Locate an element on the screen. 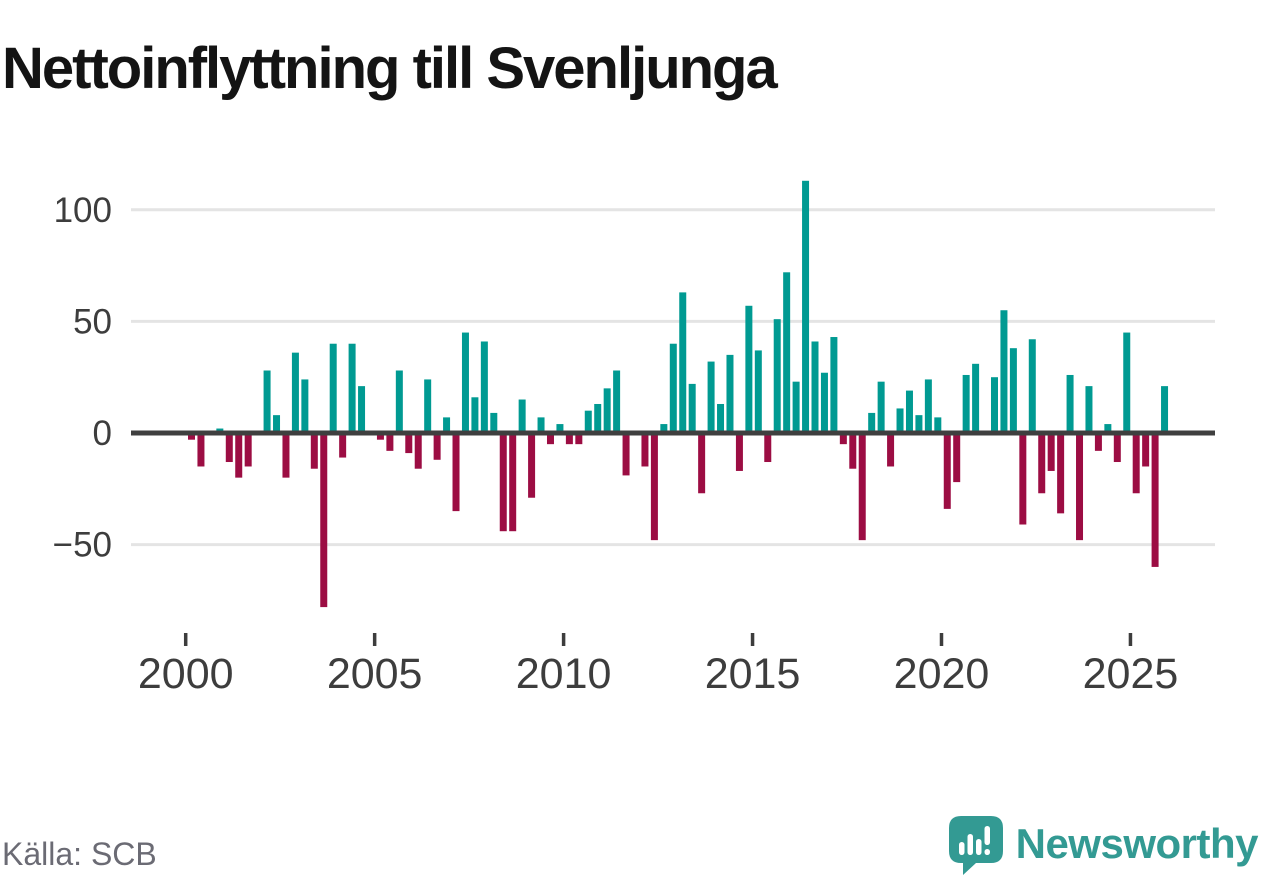 This screenshot has height=879, width=1262. x-tick-label: 2000 is located at coordinates (186, 674).